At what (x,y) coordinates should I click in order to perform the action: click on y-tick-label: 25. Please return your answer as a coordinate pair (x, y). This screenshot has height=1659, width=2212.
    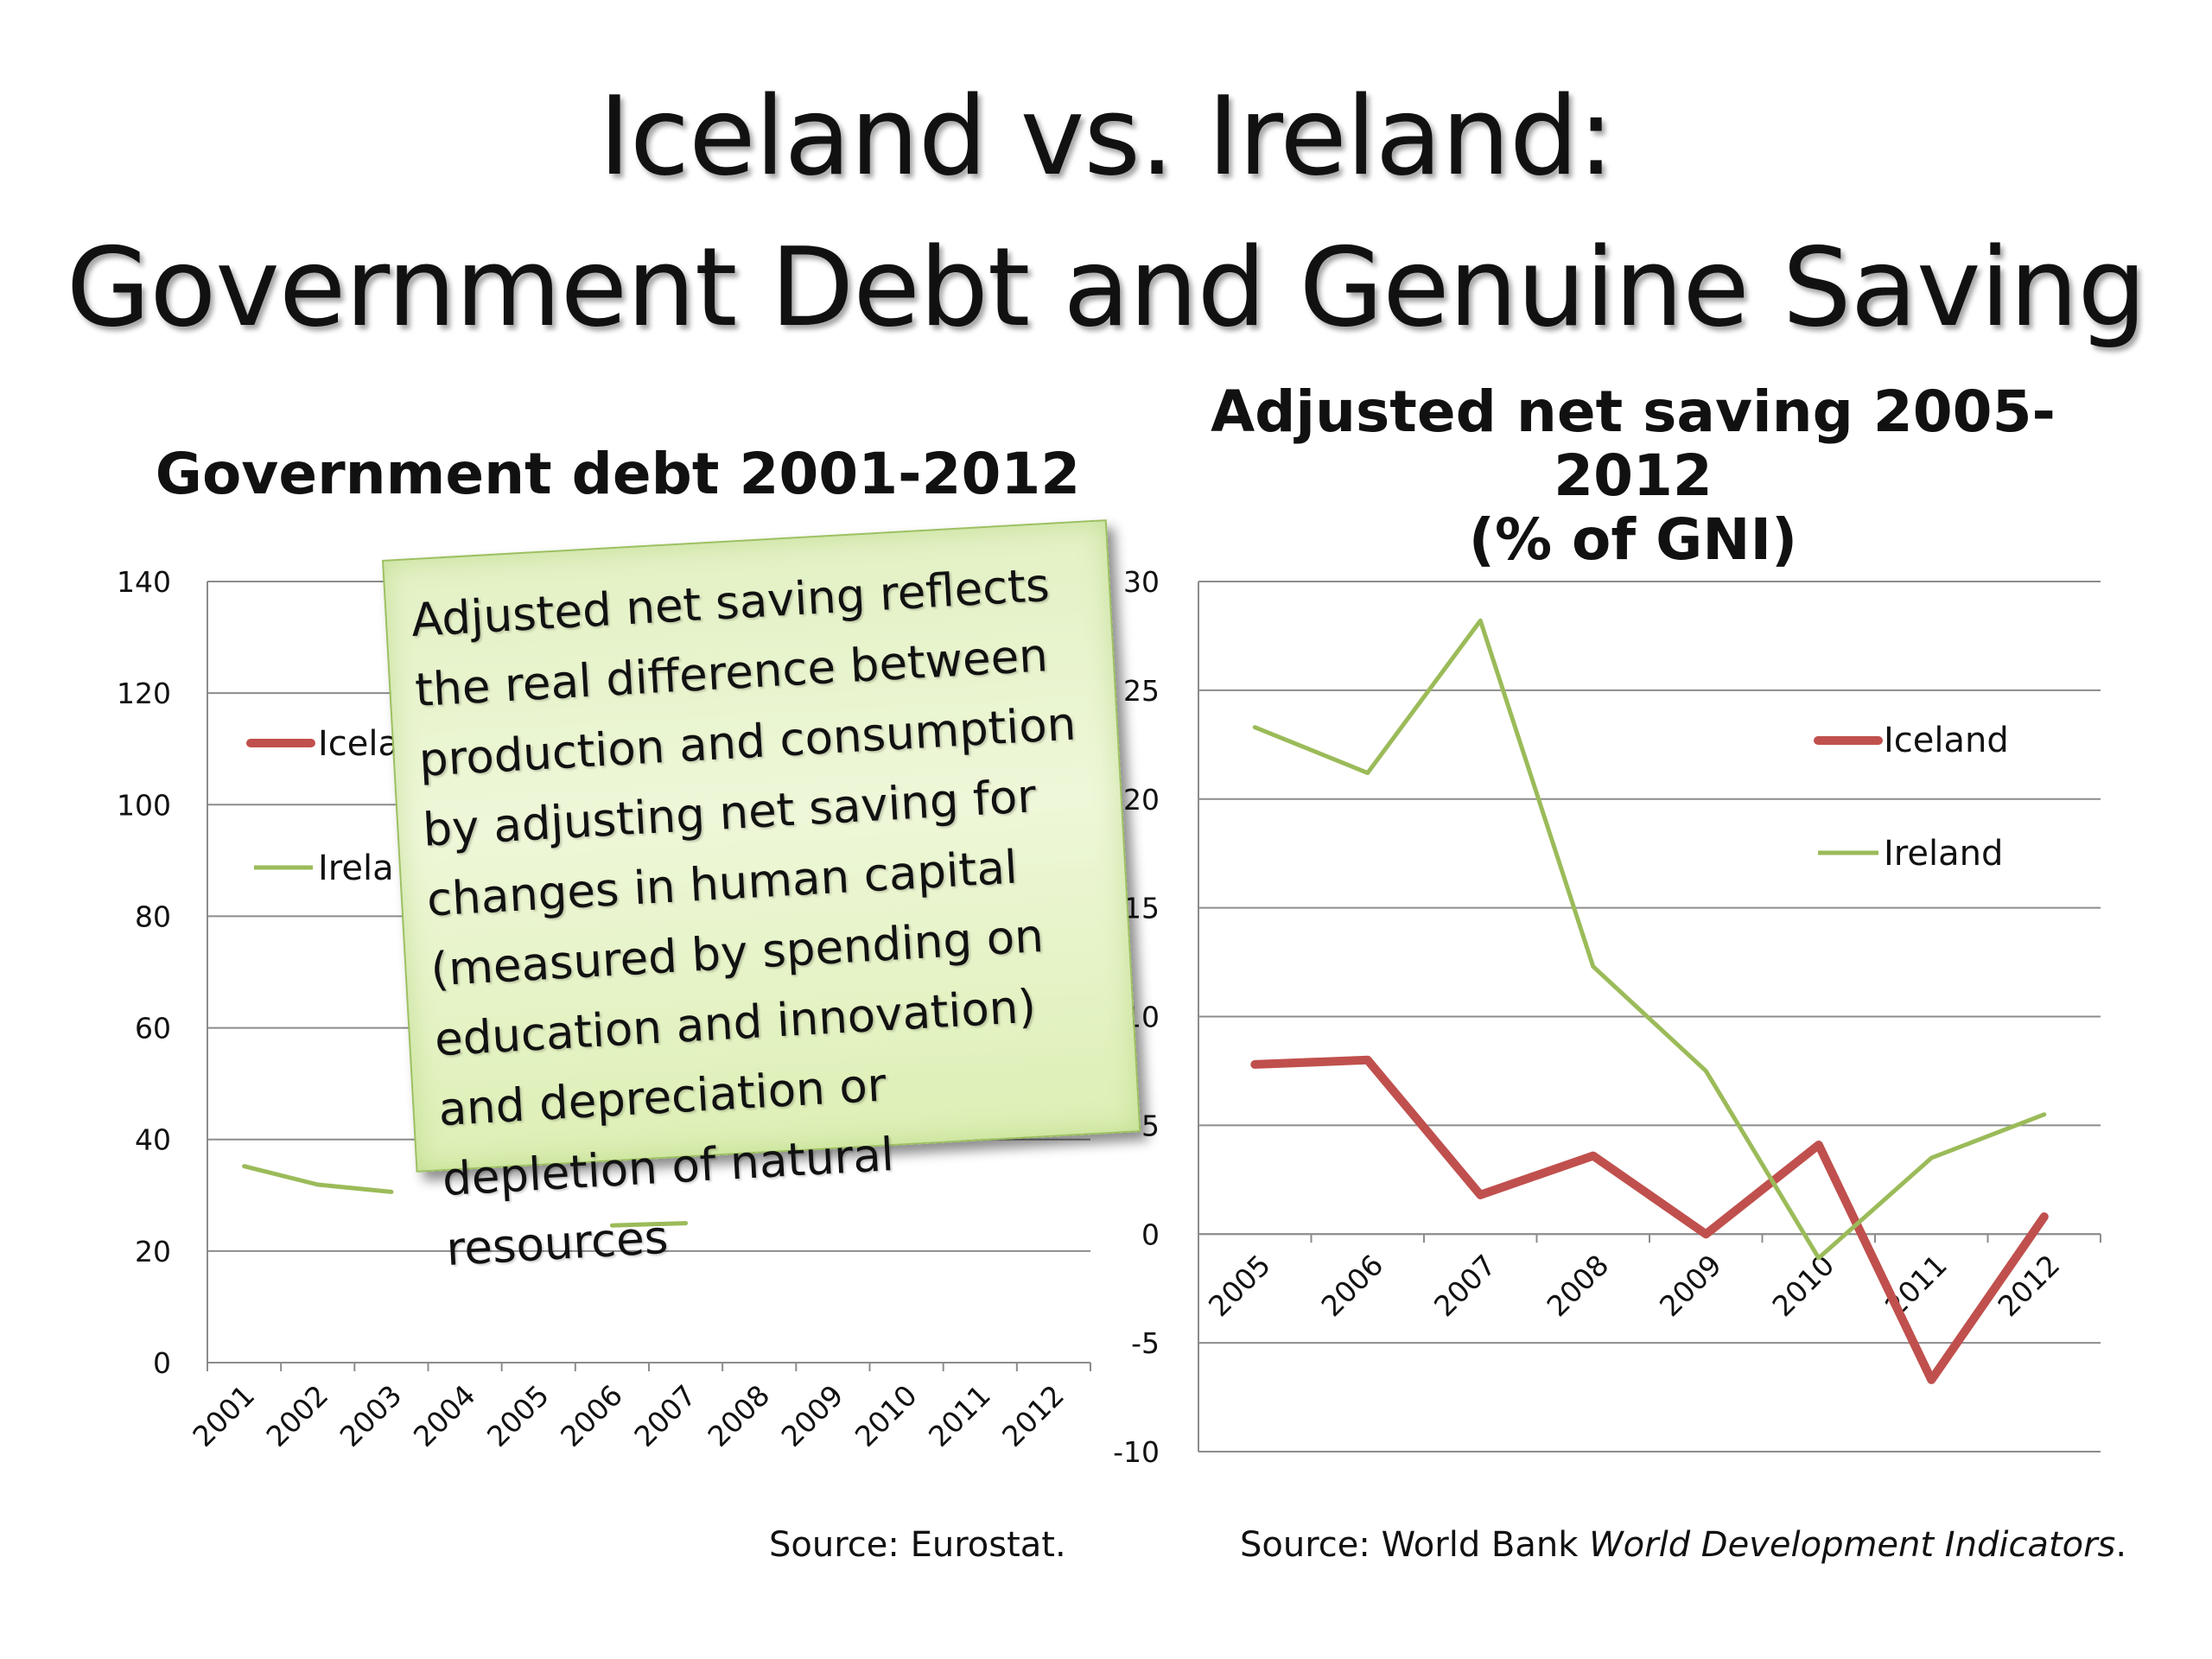
    Looking at the image, I should click on (1141, 691).